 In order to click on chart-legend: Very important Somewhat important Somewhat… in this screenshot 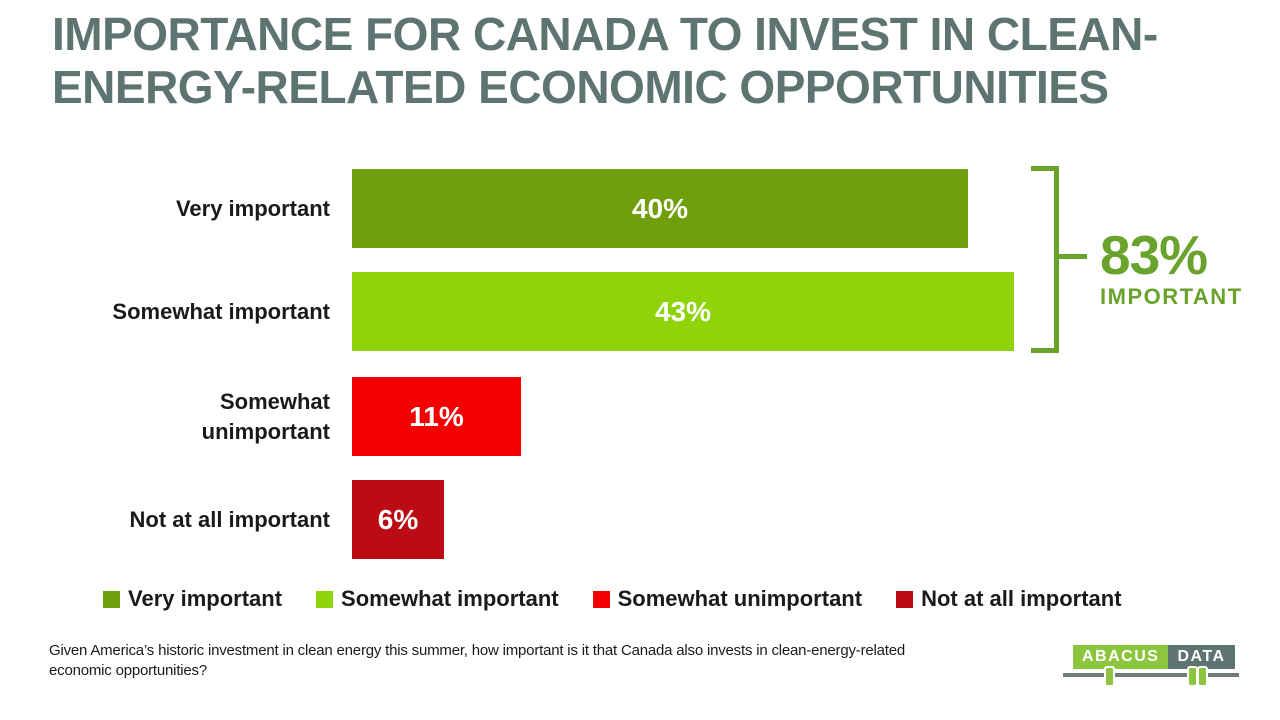, I will do `click(653, 599)`.